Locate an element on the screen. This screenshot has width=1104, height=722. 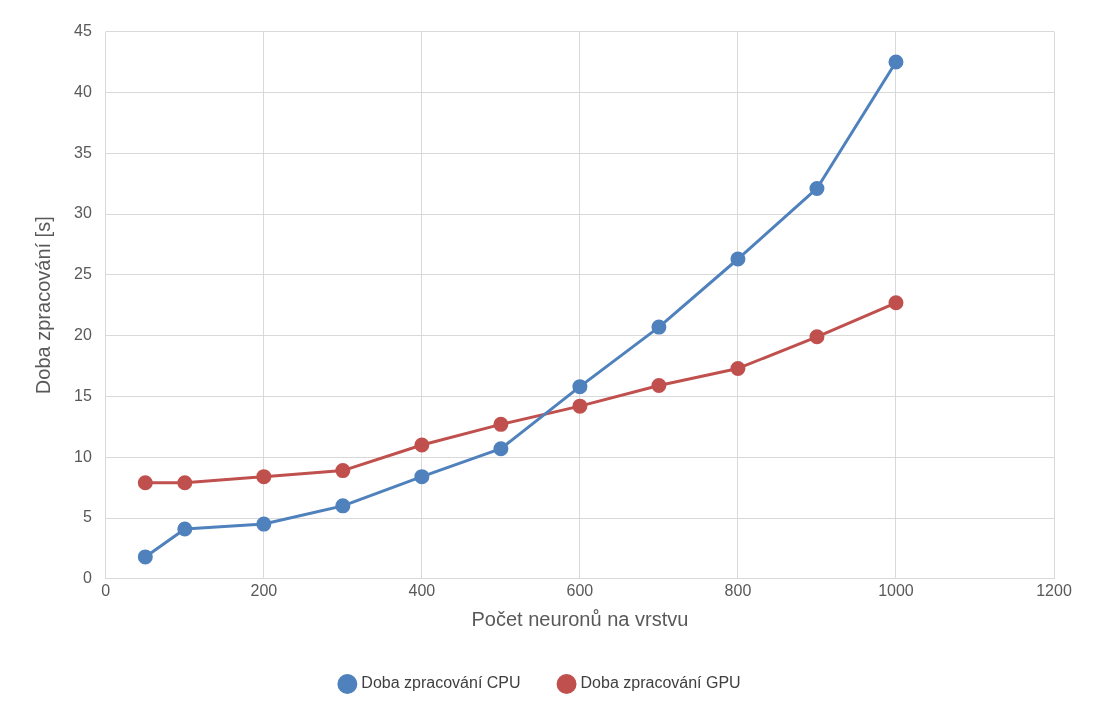
y-tick-label: 0 is located at coordinates (87, 578).